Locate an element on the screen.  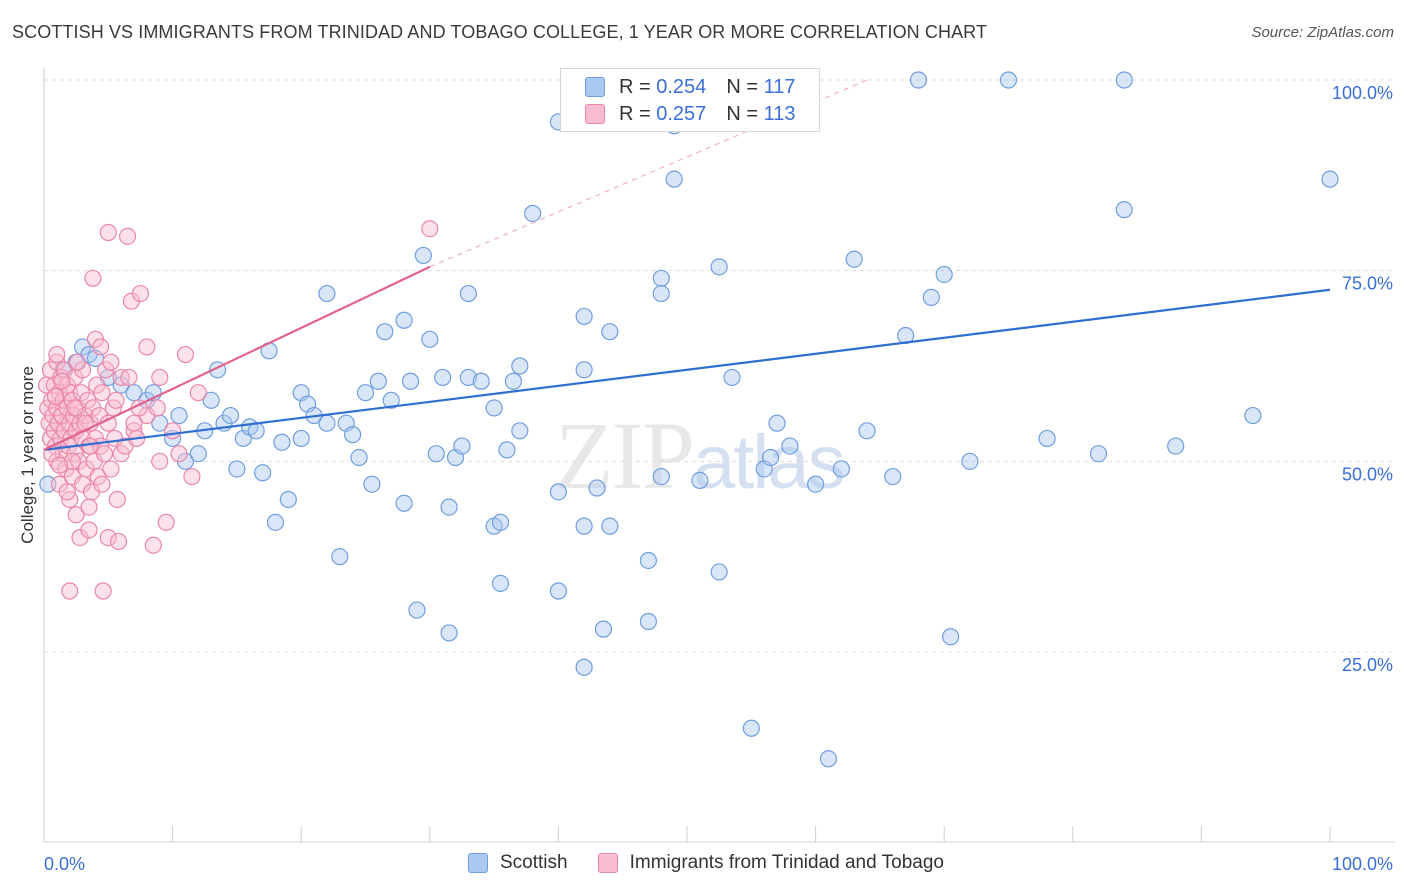
legend-r-value-trinidad: 0.257 is located at coordinates (681, 113).